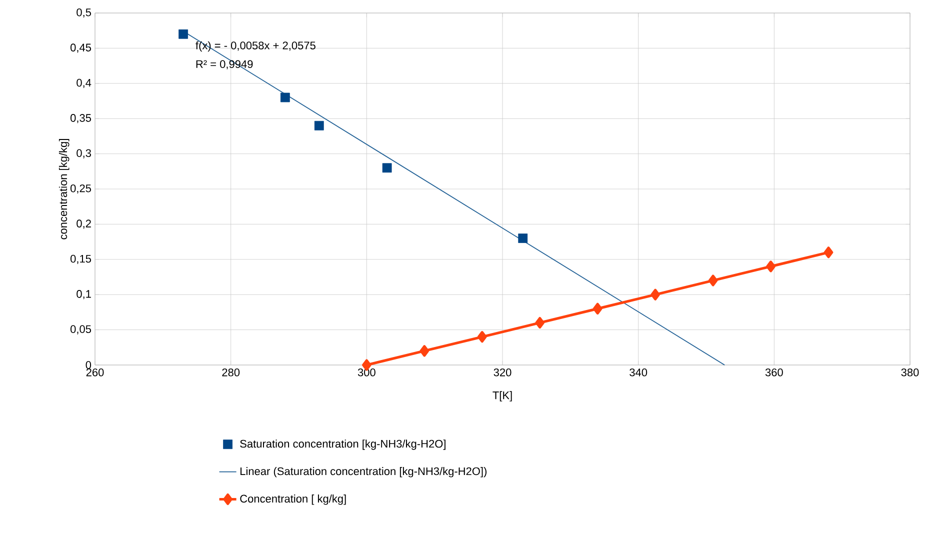  I want to click on y-tick-label: 0,45, so click(81, 48).